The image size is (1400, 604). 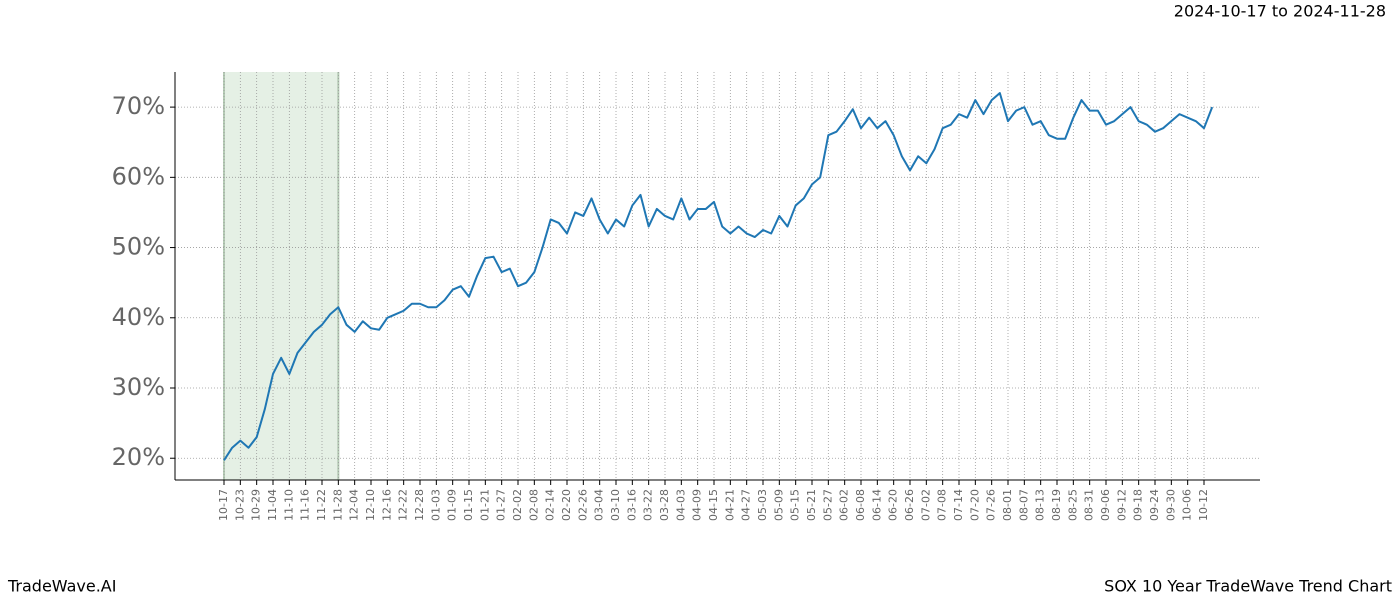 What do you see at coordinates (288, 505) in the screenshot?
I see `x-tick-label: 11-10` at bounding box center [288, 505].